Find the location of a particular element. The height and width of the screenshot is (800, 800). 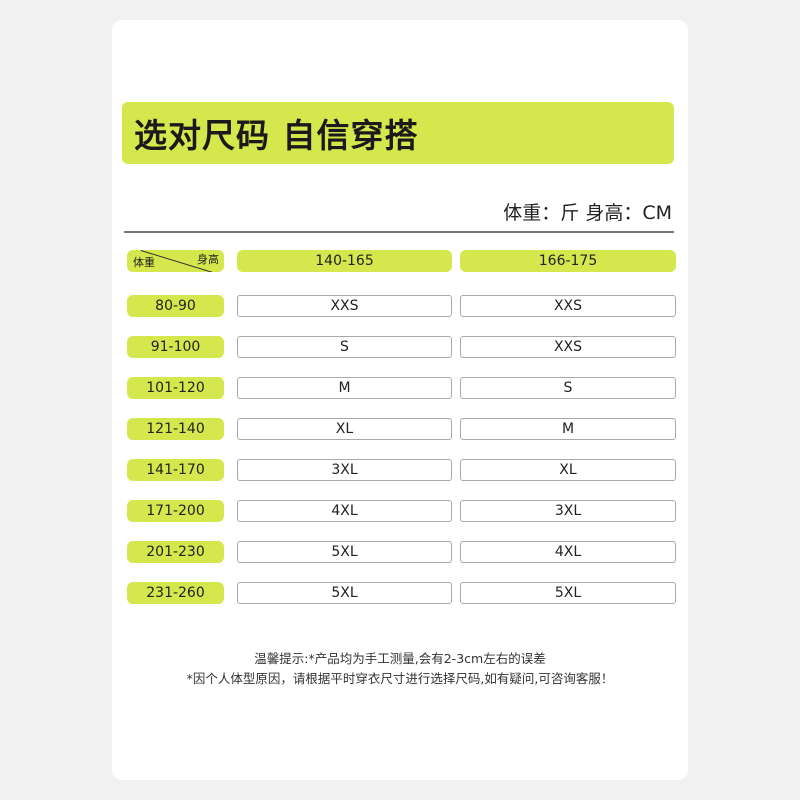

weight-label: 91-100 is located at coordinates (175, 347).